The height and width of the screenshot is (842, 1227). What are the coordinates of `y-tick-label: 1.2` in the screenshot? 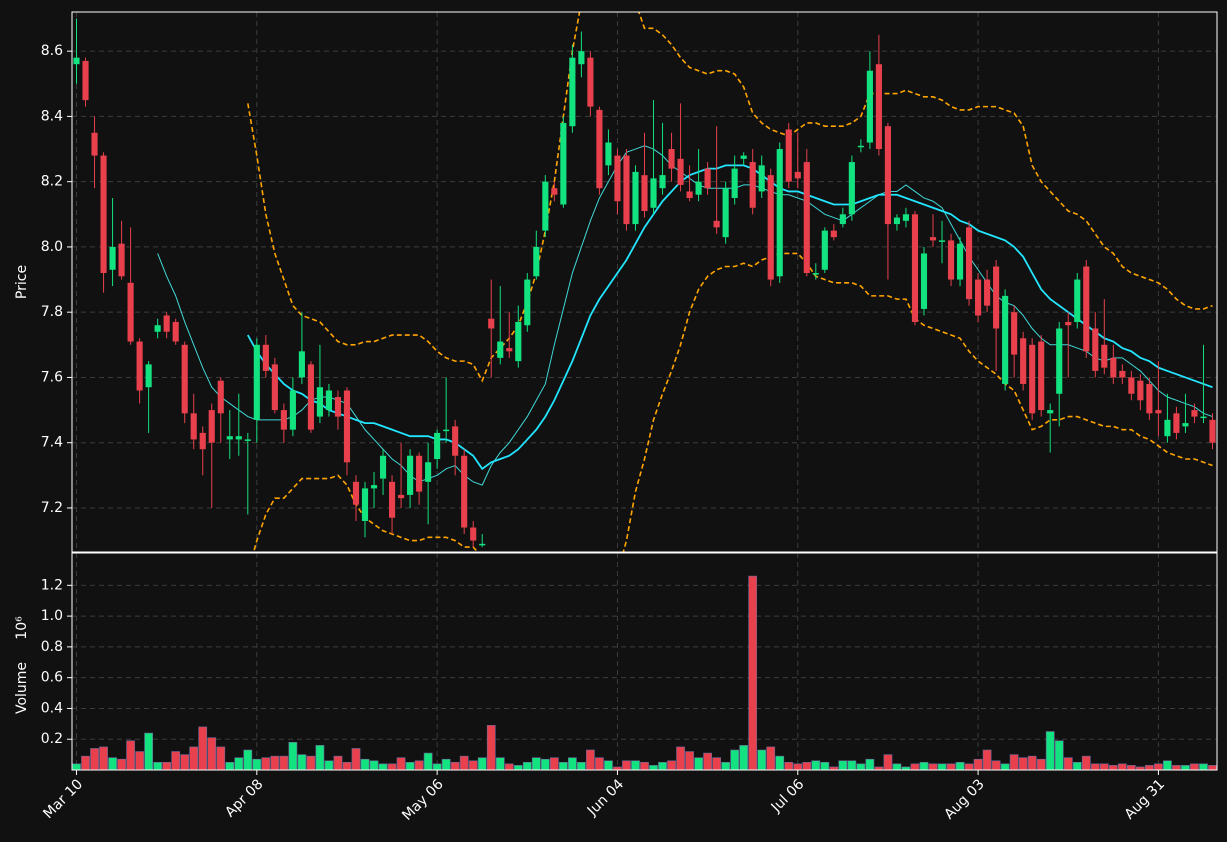 It's located at (52, 585).